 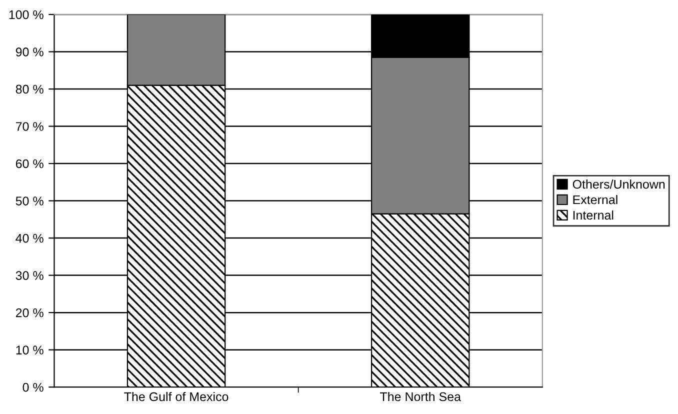 I want to click on y-tick-label: 100 %, so click(x=26, y=15).